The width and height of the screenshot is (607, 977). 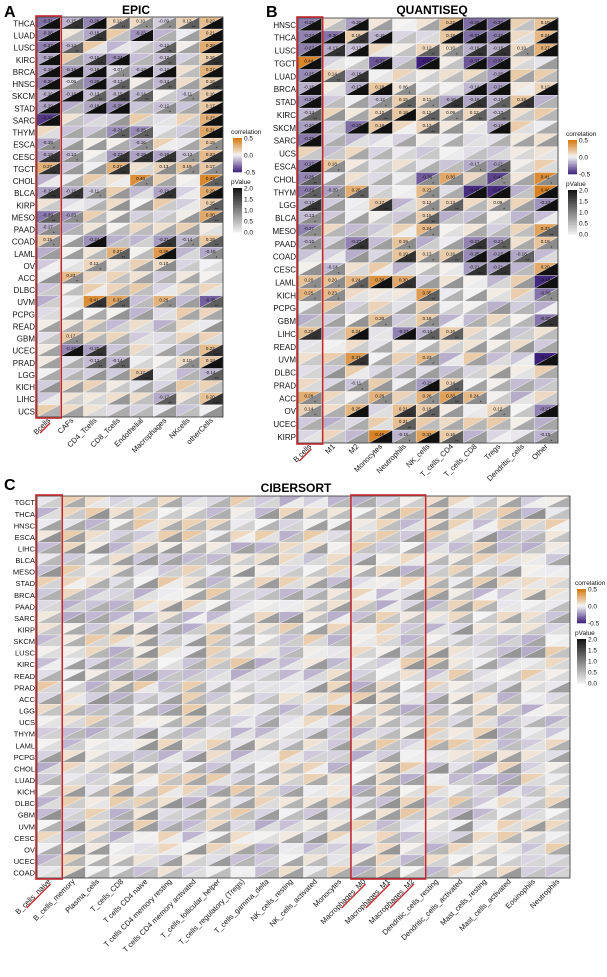 I want to click on cell-value-label: 0.22, so click(x=450, y=22).